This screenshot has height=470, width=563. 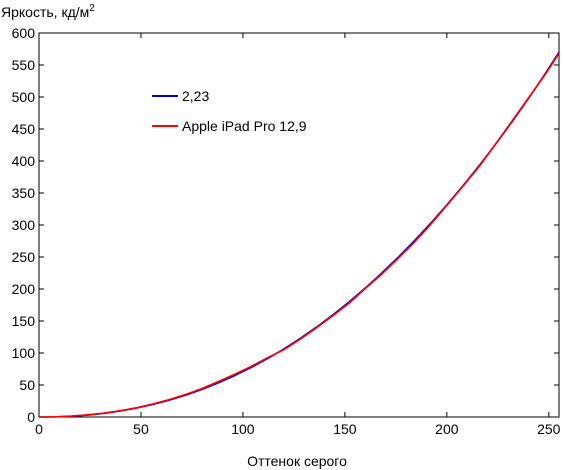 What do you see at coordinates (24, 193) in the screenshot?
I see `y-tick-label: 350` at bounding box center [24, 193].